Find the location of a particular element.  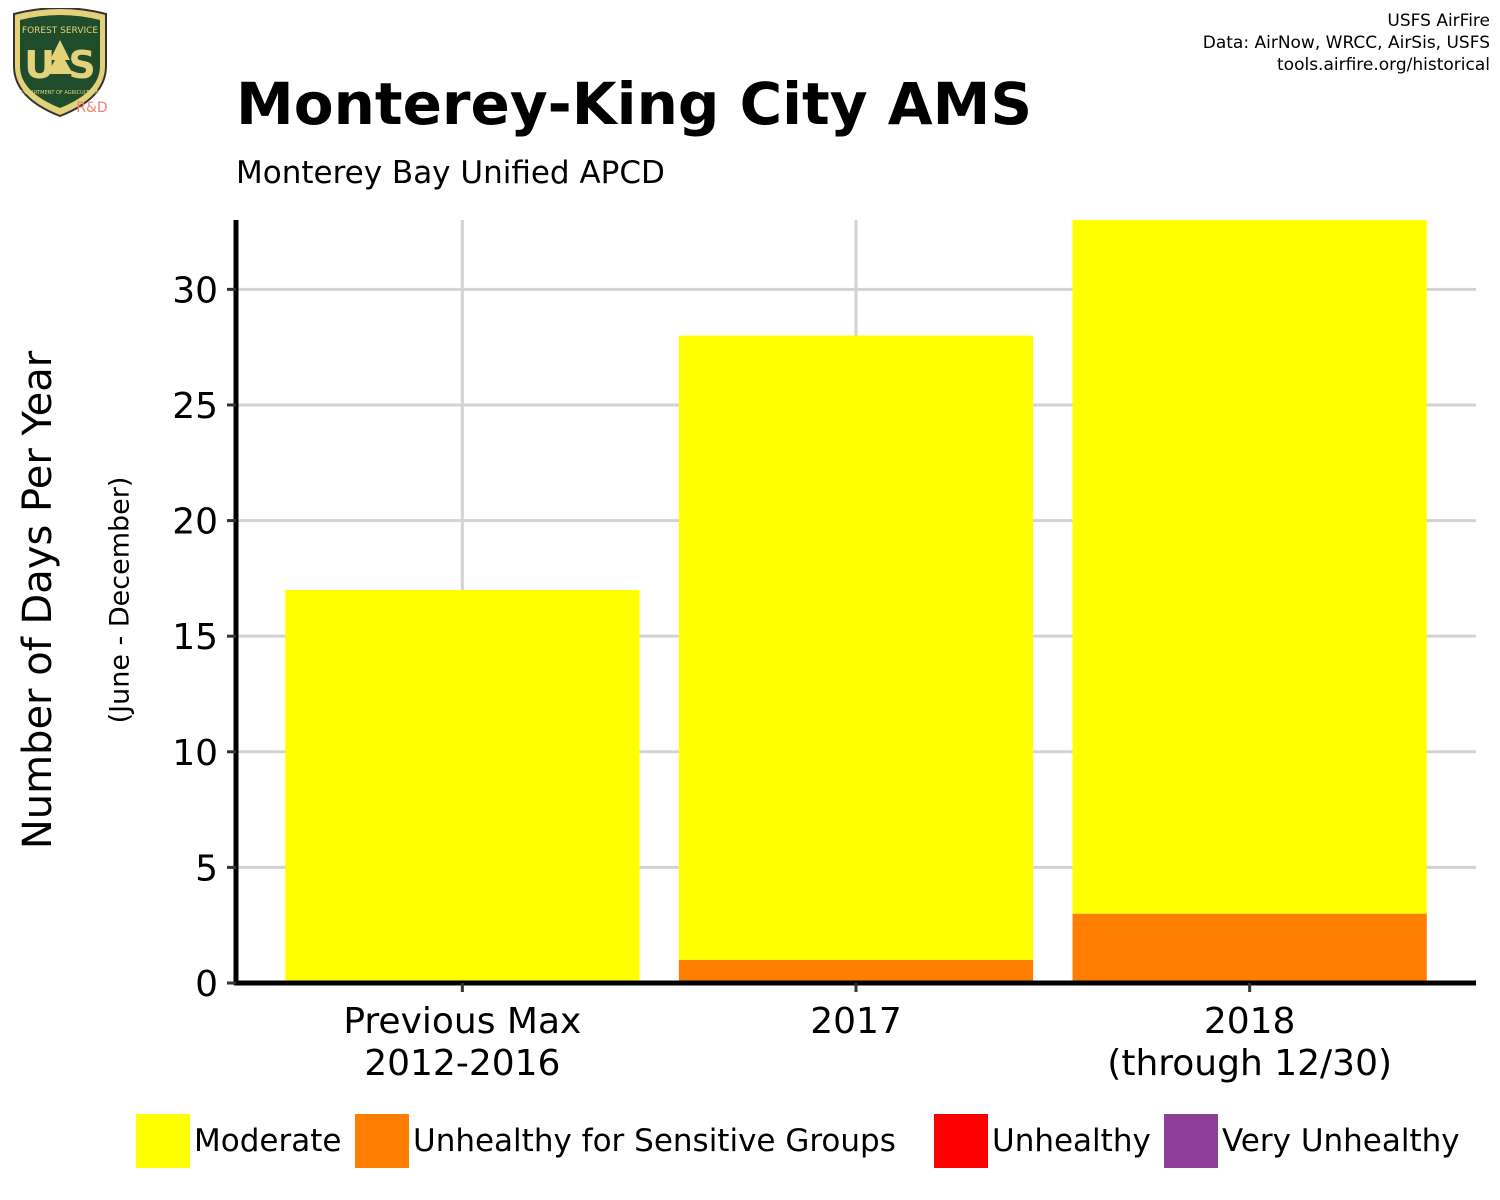

logo-rd: R&D is located at coordinates (91, 108).